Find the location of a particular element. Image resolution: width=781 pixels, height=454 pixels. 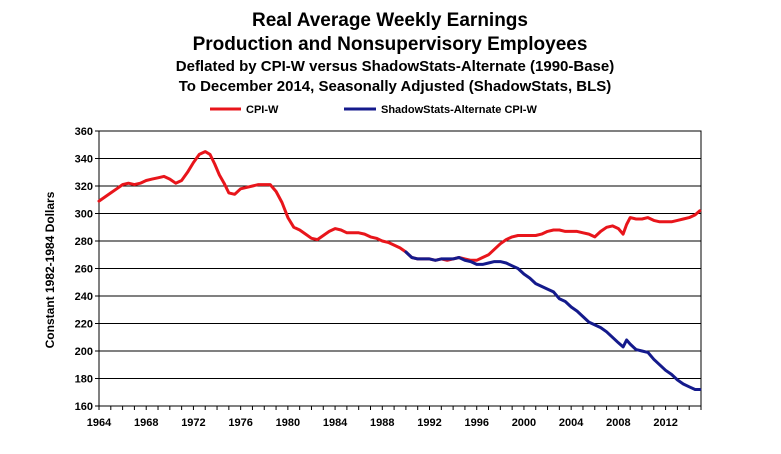

y-tick-label: 260 is located at coordinates (84, 270).